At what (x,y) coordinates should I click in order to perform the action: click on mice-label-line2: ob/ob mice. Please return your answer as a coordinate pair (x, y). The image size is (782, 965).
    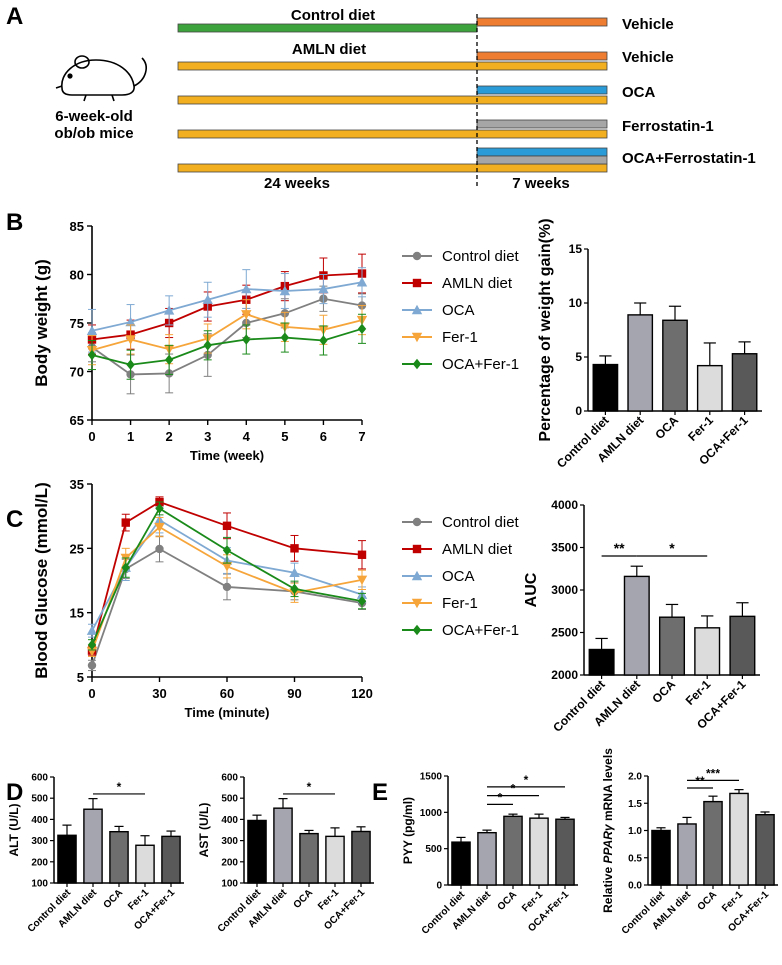
    Looking at the image, I should click on (93, 133).